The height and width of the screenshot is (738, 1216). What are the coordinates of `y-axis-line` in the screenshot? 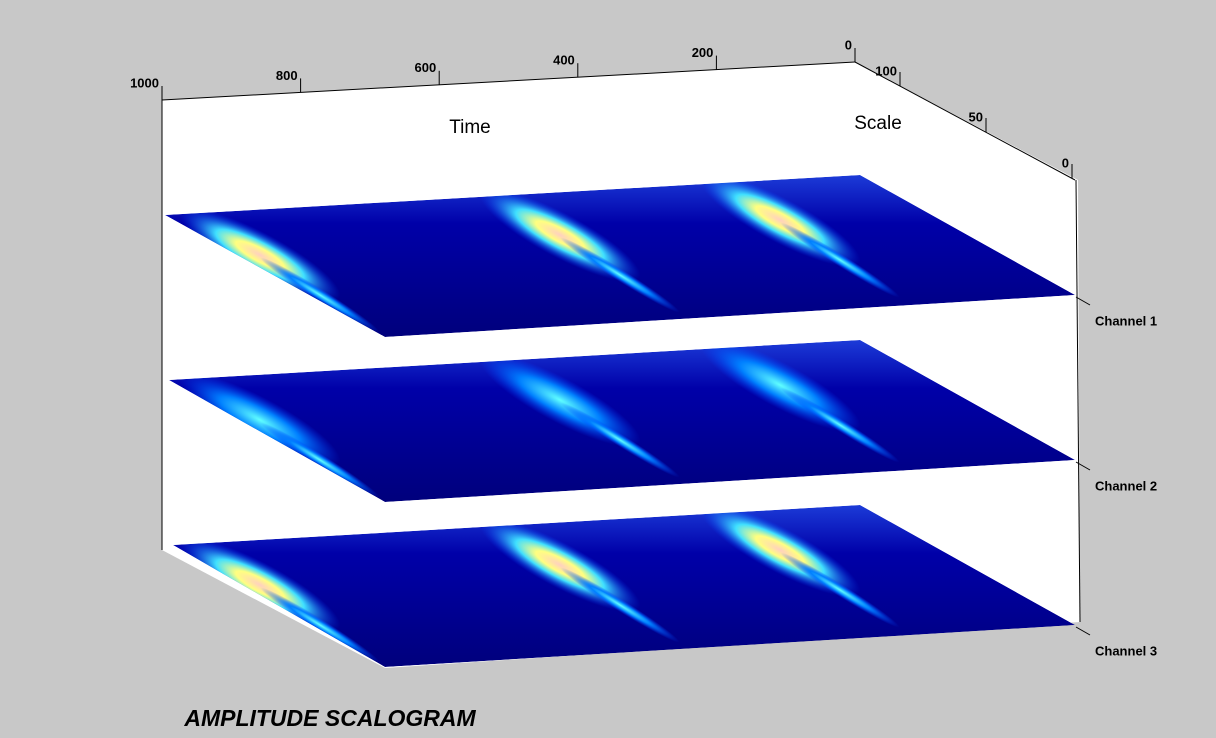 It's located at (965, 121).